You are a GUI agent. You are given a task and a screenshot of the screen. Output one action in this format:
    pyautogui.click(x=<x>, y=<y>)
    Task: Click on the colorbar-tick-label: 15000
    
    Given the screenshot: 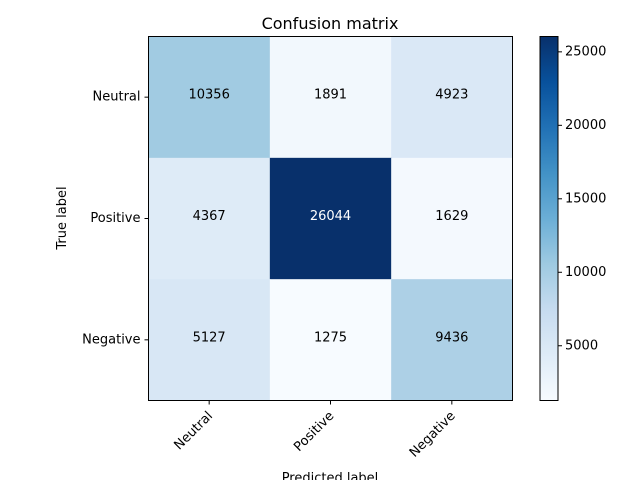 What is the action you would take?
    pyautogui.click(x=585, y=198)
    